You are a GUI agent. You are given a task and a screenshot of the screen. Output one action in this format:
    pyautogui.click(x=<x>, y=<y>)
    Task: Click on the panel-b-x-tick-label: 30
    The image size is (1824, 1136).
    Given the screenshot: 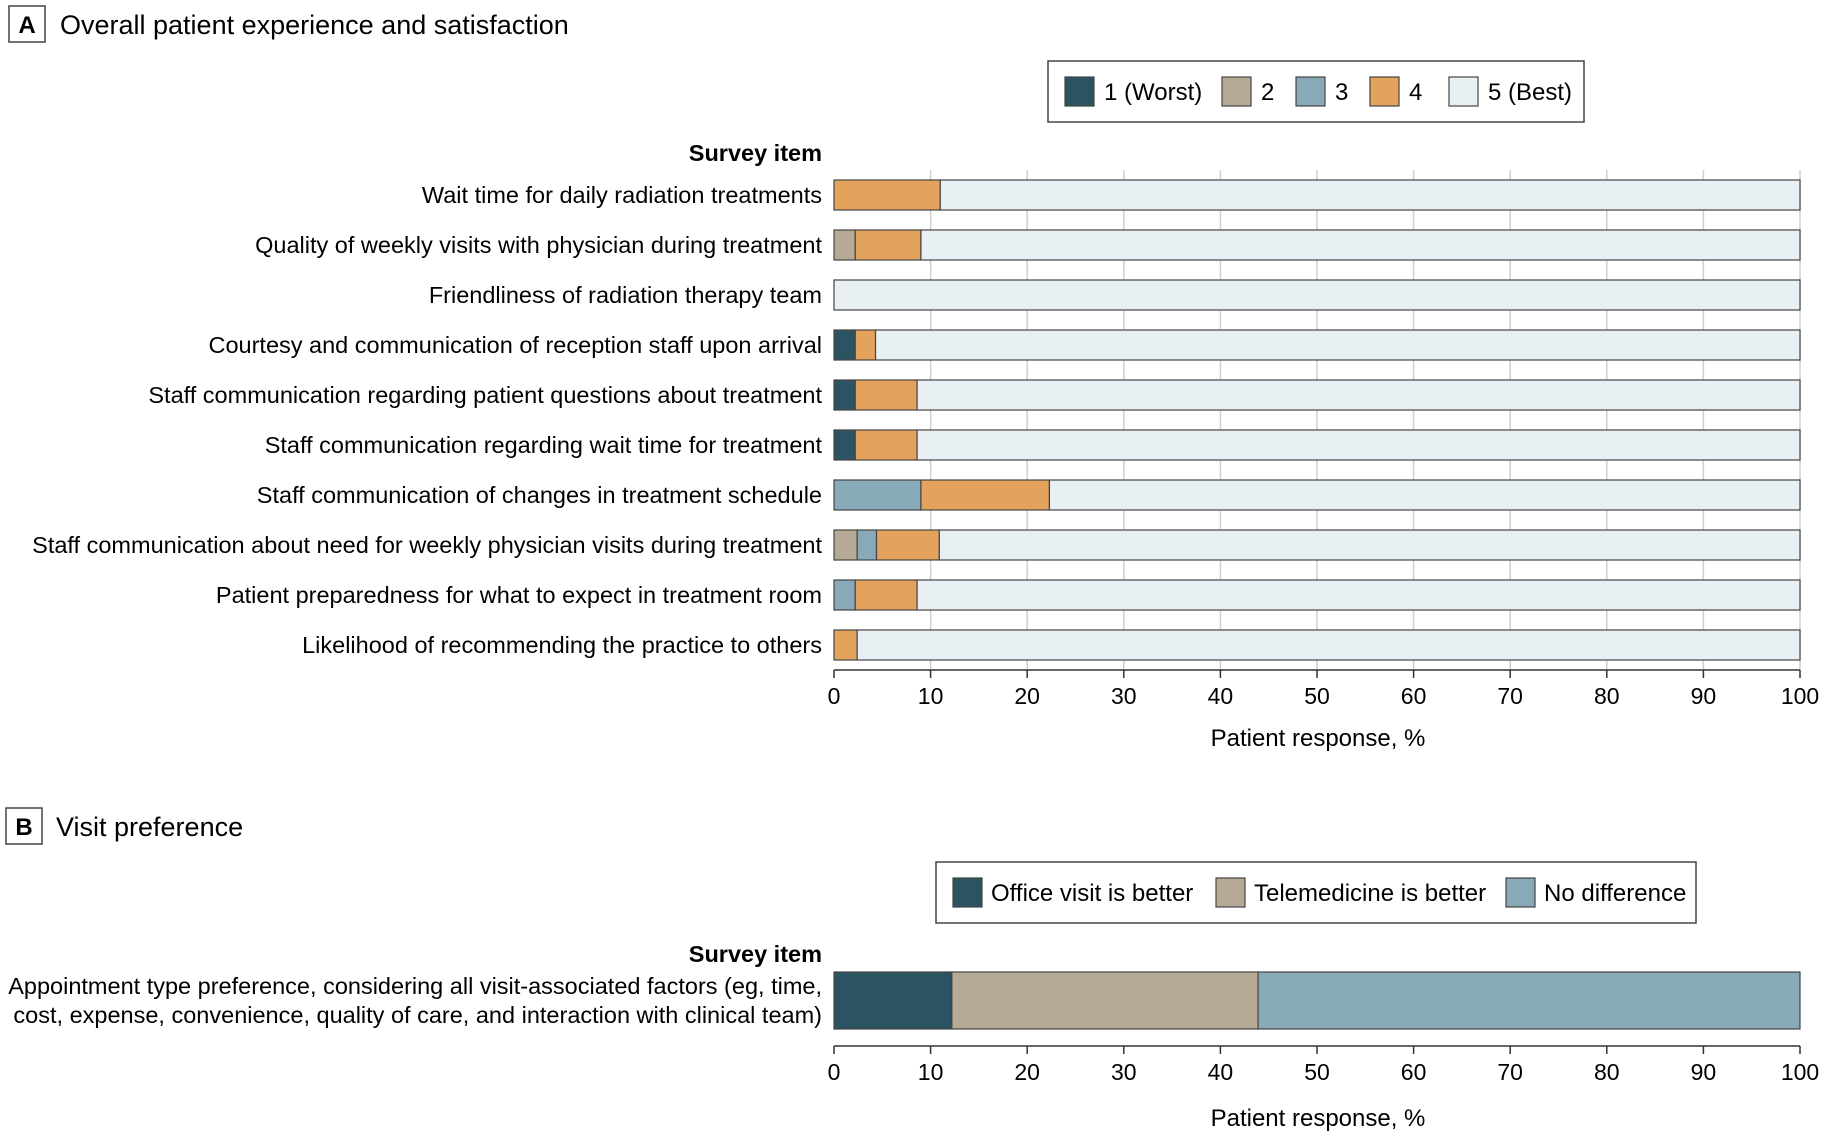 What is the action you would take?
    pyautogui.click(x=1124, y=1072)
    